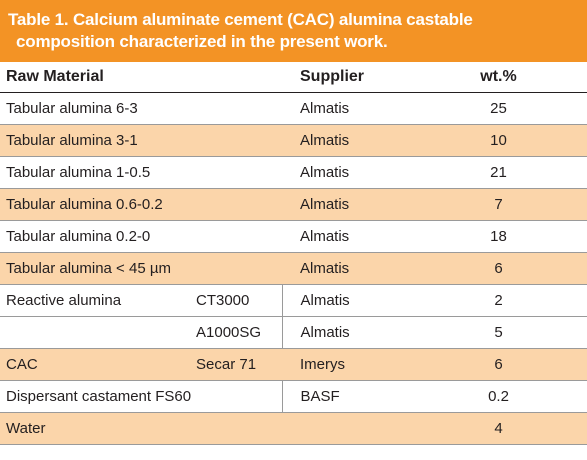  I want to click on table-row: Tabular alumina 3-1 Almatis 10, so click(293, 140).